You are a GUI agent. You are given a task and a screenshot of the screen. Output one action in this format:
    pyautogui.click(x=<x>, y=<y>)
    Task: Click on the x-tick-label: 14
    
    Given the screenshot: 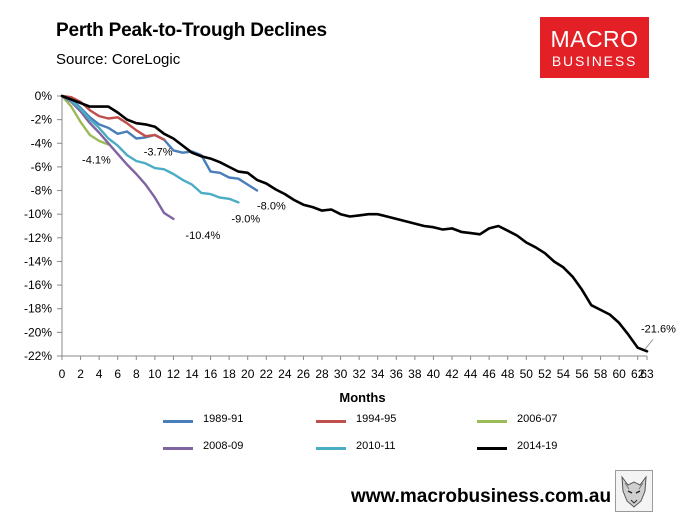 What is the action you would take?
    pyautogui.click(x=192, y=374)
    